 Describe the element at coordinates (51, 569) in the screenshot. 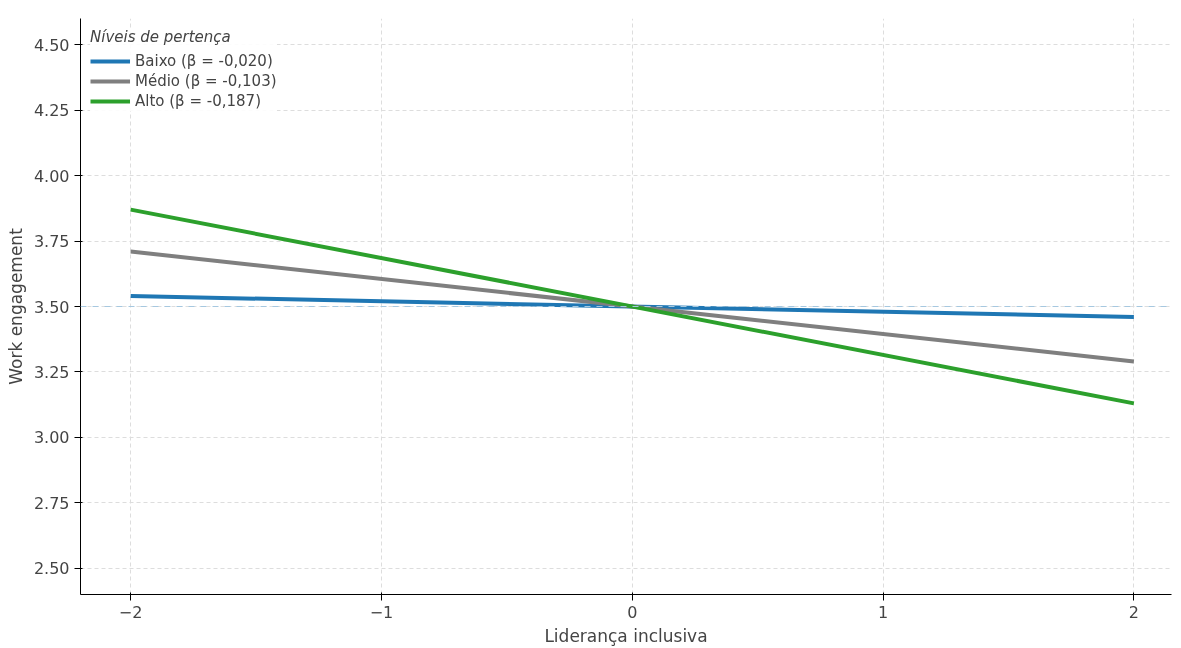

I see `y-tick-label: 2.50` at that location.